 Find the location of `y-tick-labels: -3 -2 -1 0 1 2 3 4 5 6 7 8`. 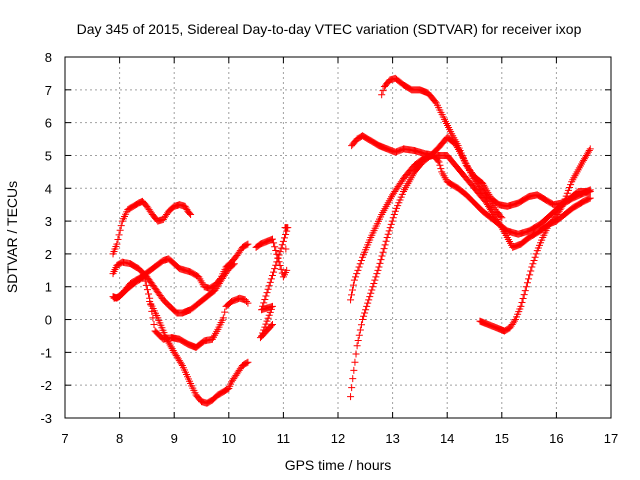

y-tick-labels: -3 -2 -1 0 1 2 3 4 5 6 7 8 is located at coordinates (46, 238).